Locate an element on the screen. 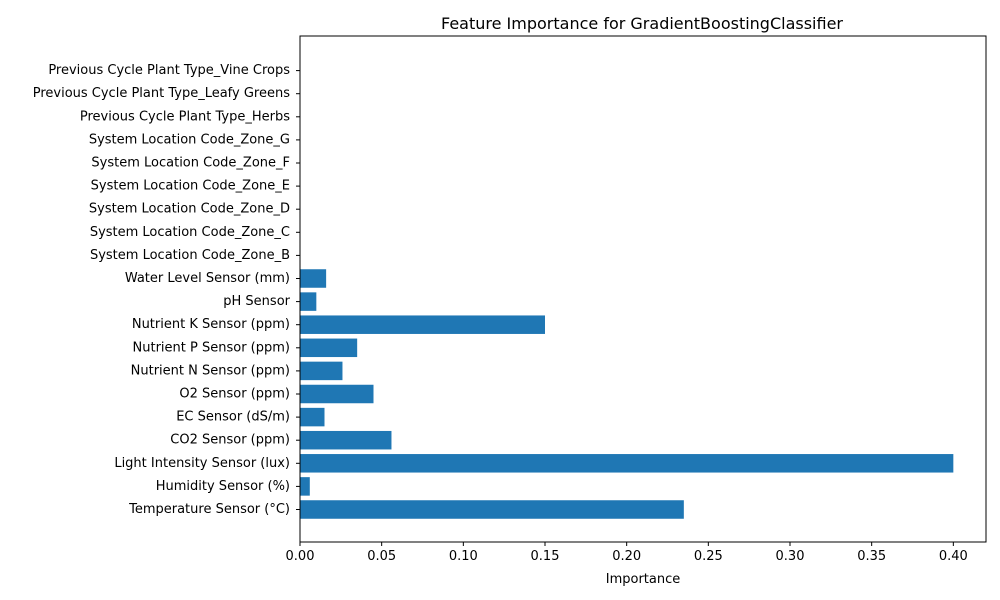 Image resolution: width=1000 pixels, height=600 pixels. y-tick-label: System Location Code_Zone_D is located at coordinates (189, 209).